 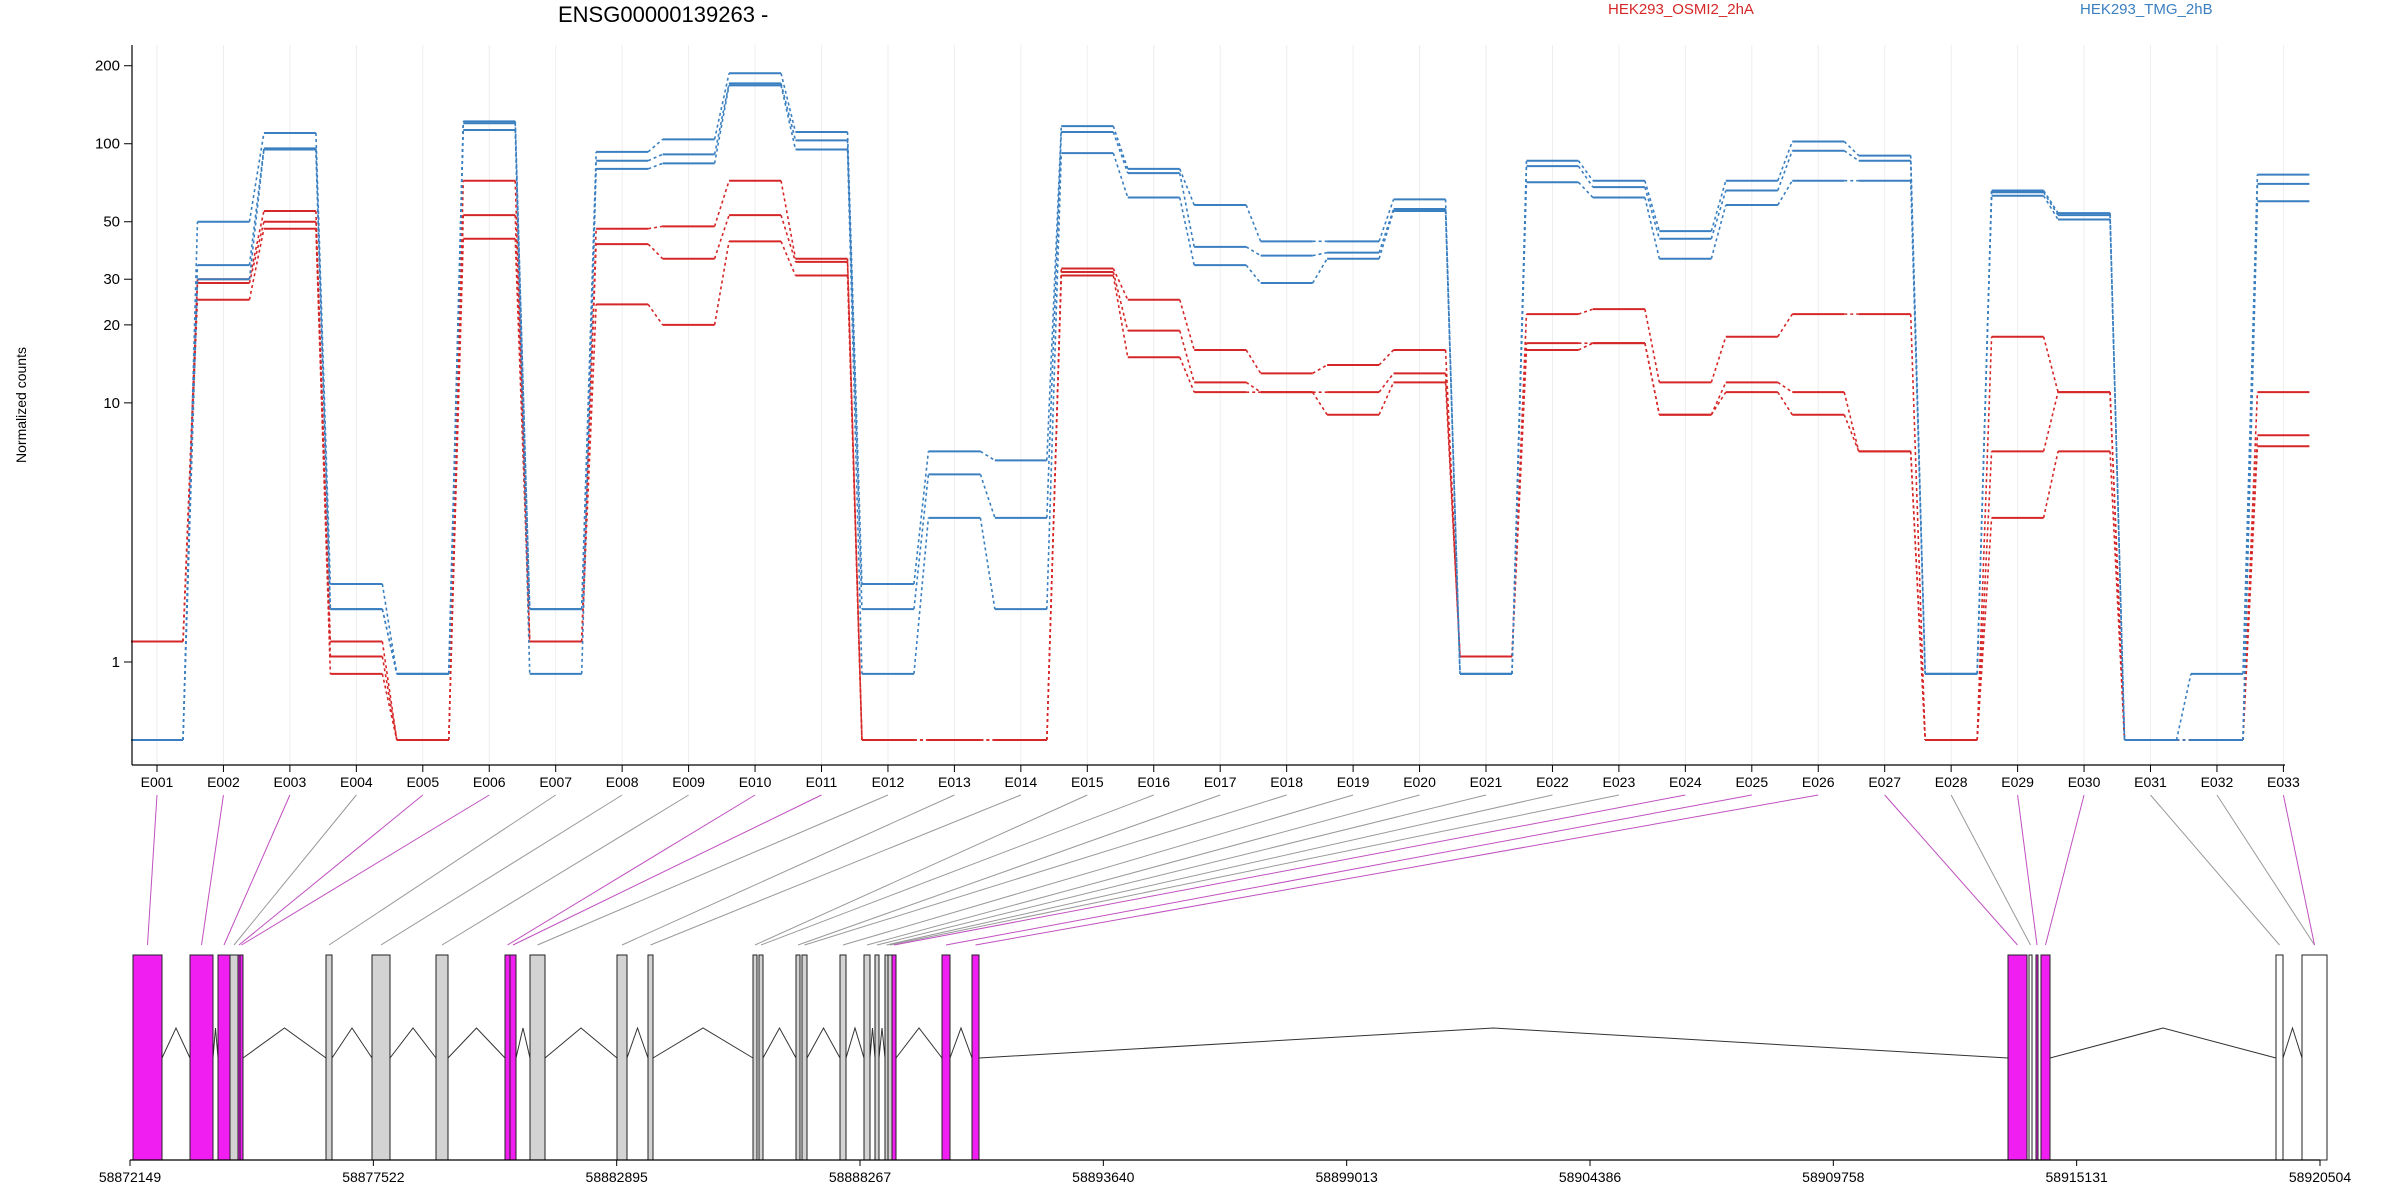 I want to click on exon-block-e014, so click(x=650, y=1057).